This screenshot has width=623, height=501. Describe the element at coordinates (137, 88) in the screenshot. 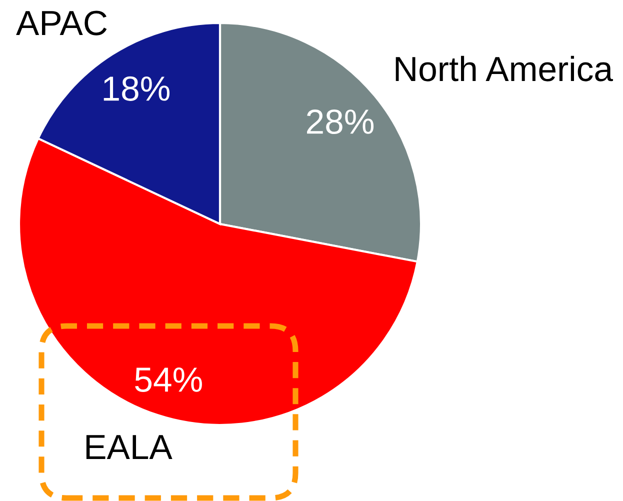

I see `data-label: 18%` at that location.